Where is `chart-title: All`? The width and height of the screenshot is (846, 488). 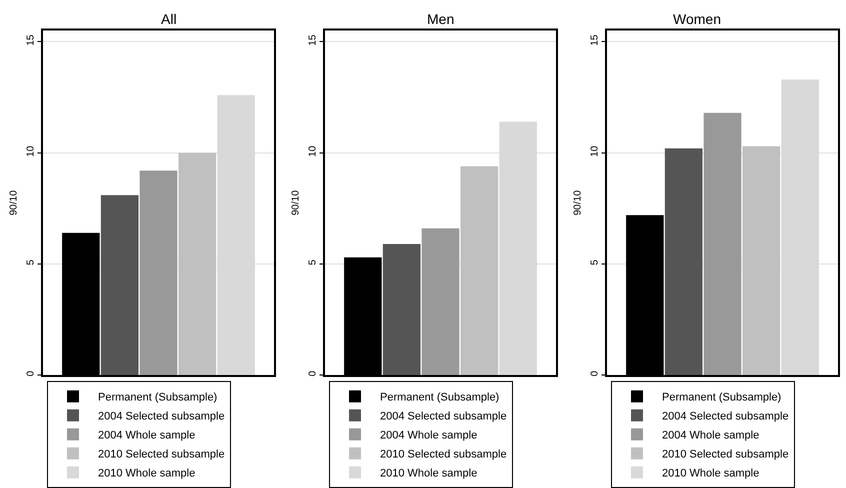 chart-title: All is located at coordinates (169, 19).